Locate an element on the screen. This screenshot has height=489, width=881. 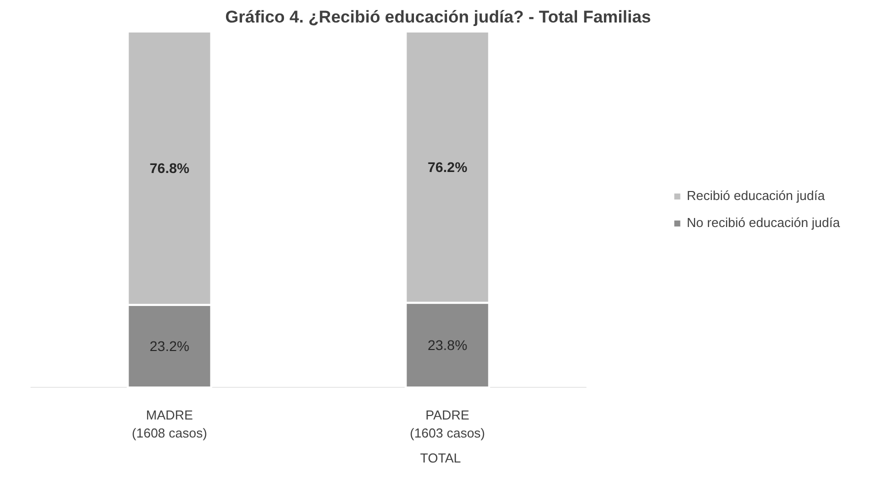
legend-label: Recibió educación judía is located at coordinates (755, 195).